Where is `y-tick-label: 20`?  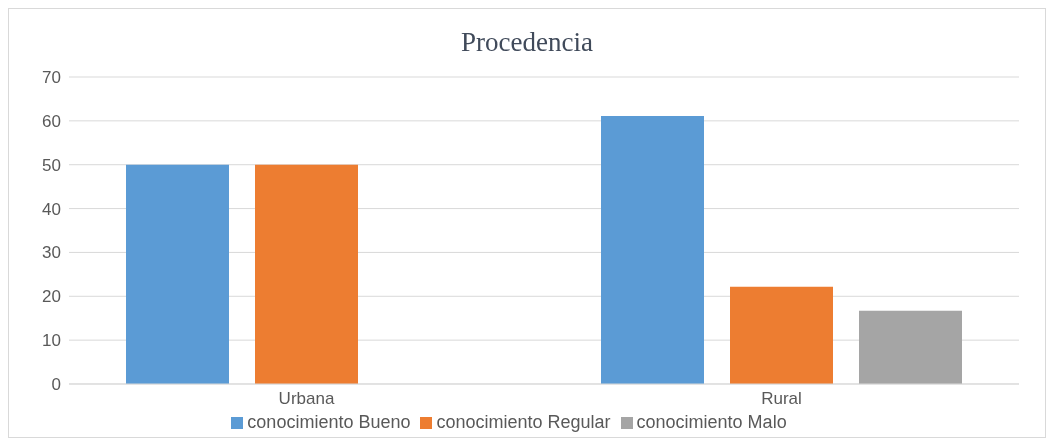
y-tick-label: 20 is located at coordinates (51, 297).